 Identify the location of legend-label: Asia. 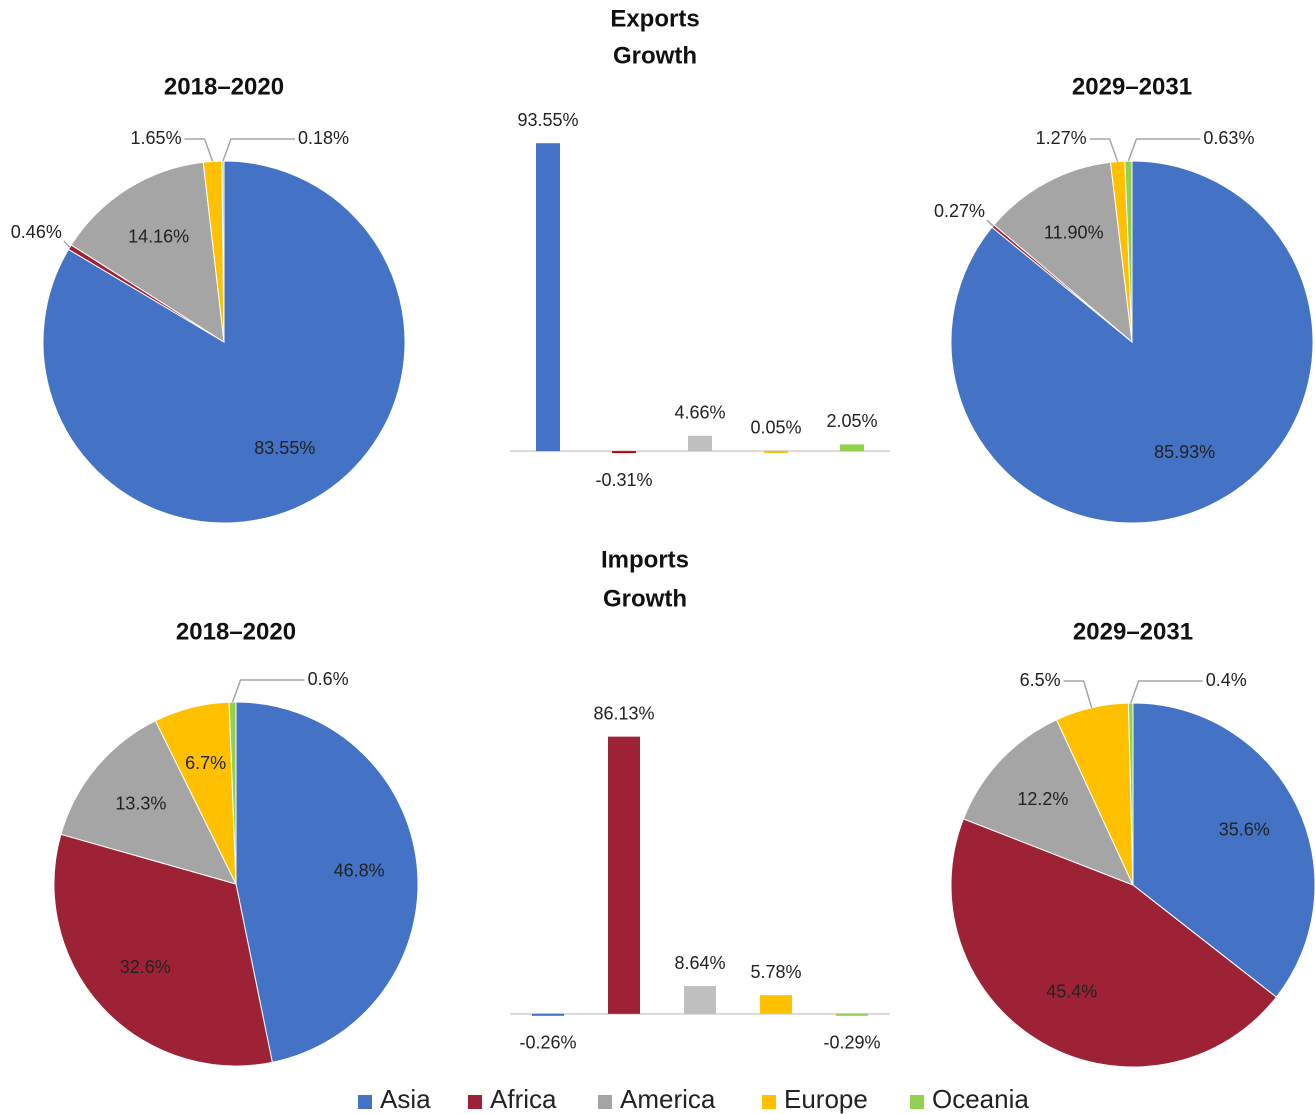
(405, 1099).